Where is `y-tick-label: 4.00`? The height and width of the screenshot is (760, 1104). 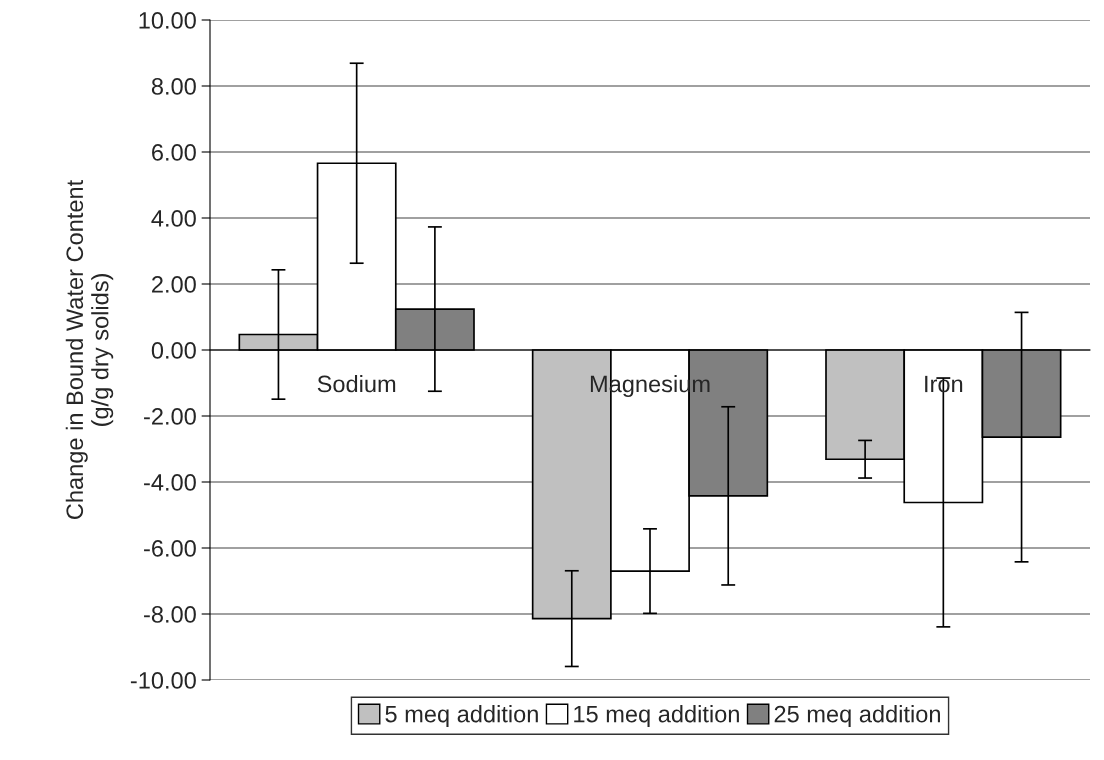
y-tick-label: 4.00 is located at coordinates (173, 218).